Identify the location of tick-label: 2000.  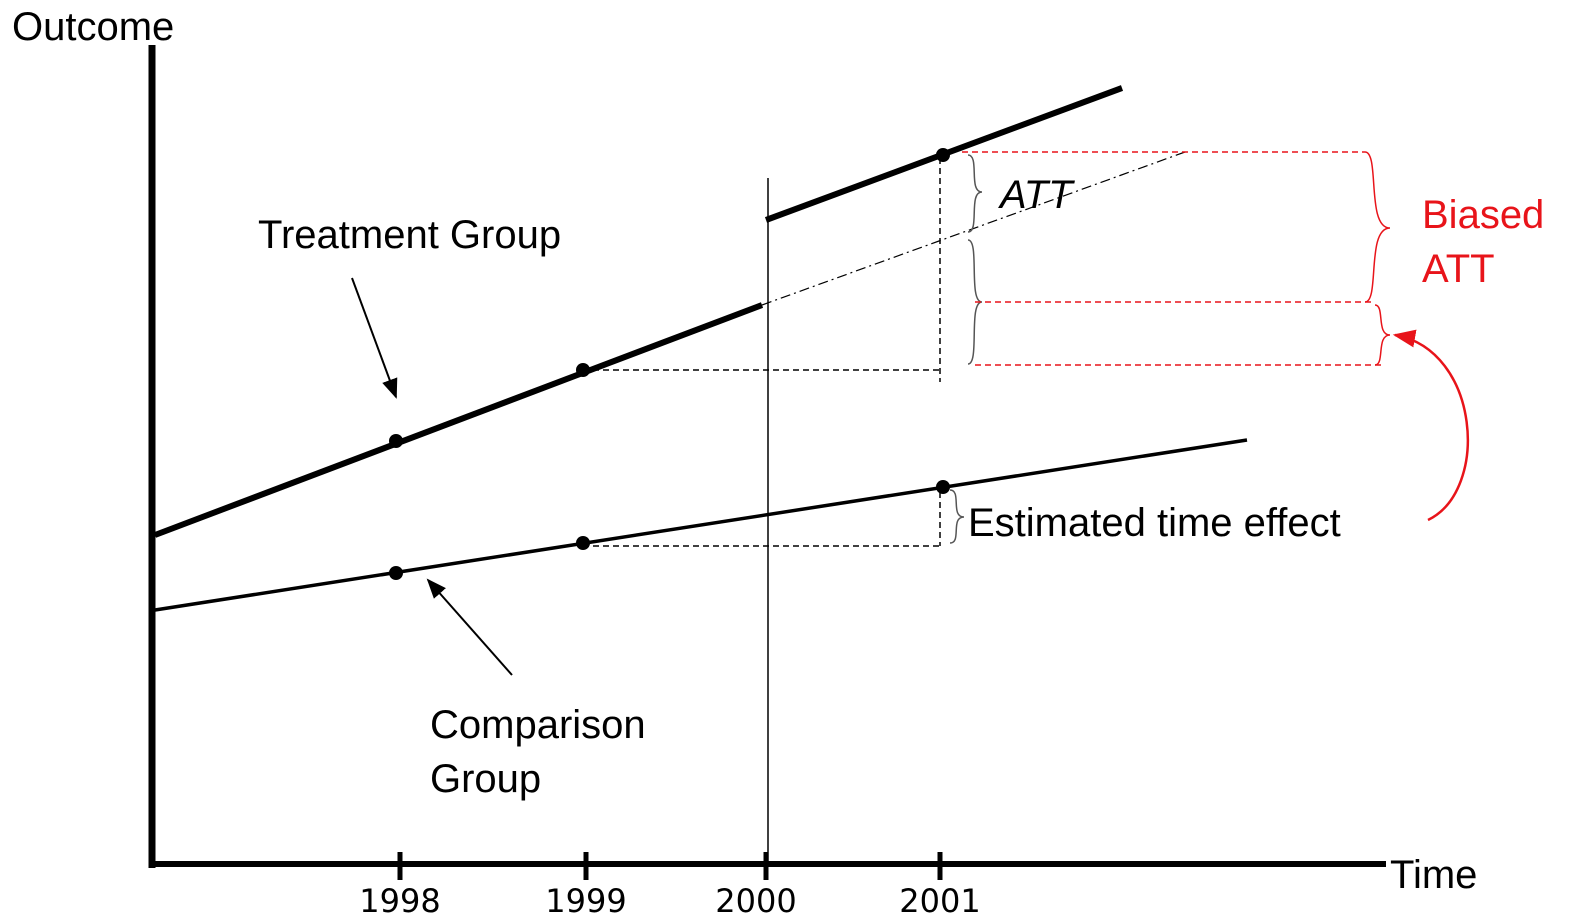
(755, 901).